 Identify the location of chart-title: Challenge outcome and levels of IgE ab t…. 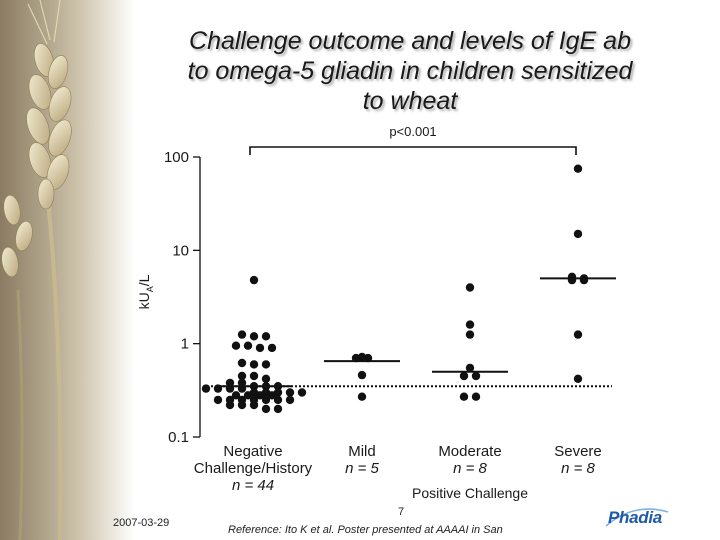
(410, 71).